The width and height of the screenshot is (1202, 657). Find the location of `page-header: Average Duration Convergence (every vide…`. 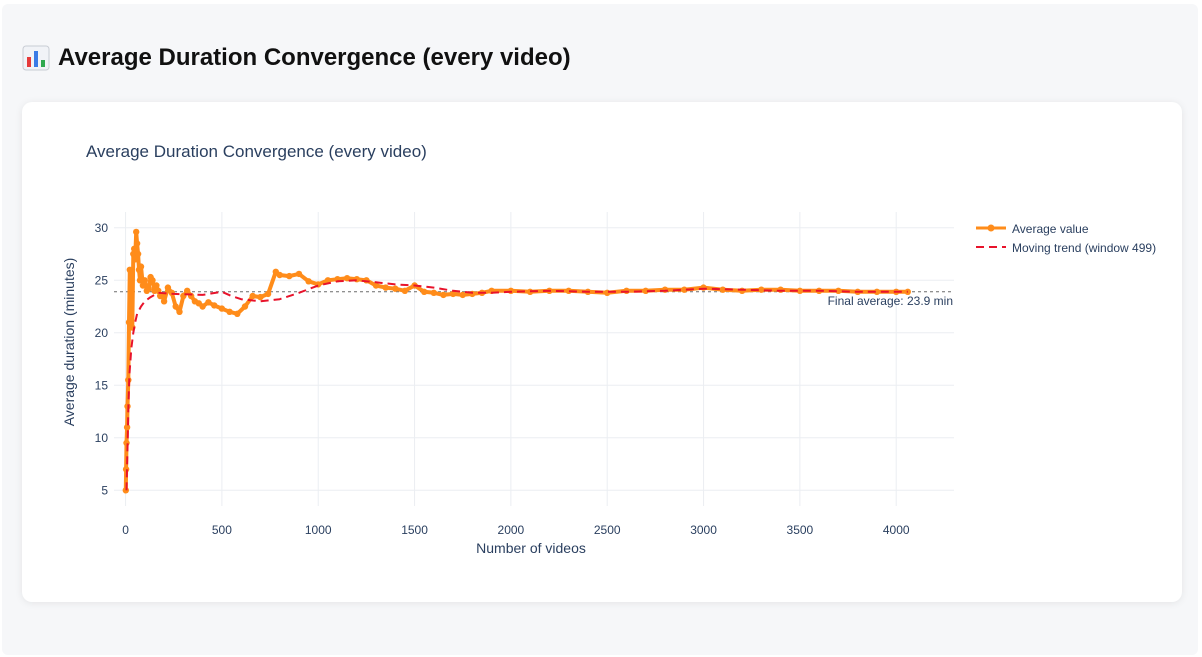

page-header: Average Duration Convergence (every vide… is located at coordinates (296, 58).